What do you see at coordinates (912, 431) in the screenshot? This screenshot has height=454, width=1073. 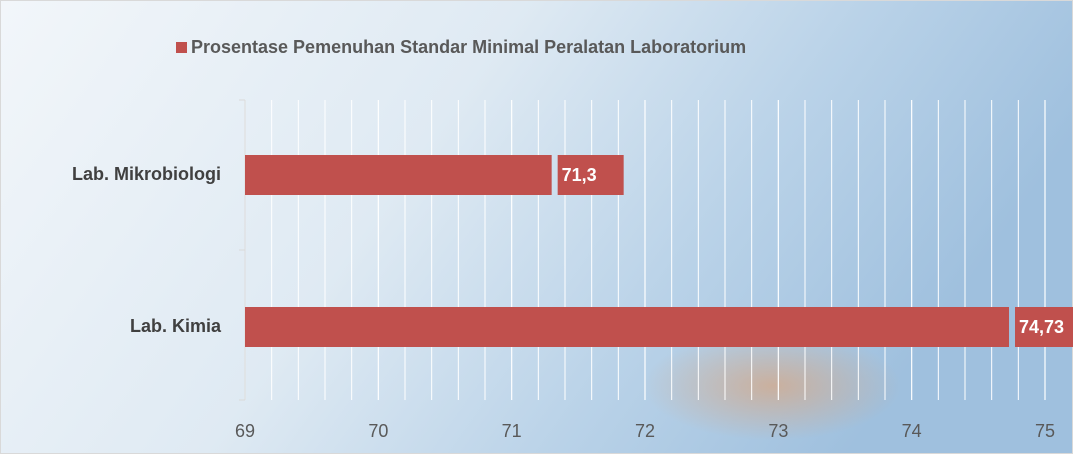 I see `x-tick-label: 74` at bounding box center [912, 431].